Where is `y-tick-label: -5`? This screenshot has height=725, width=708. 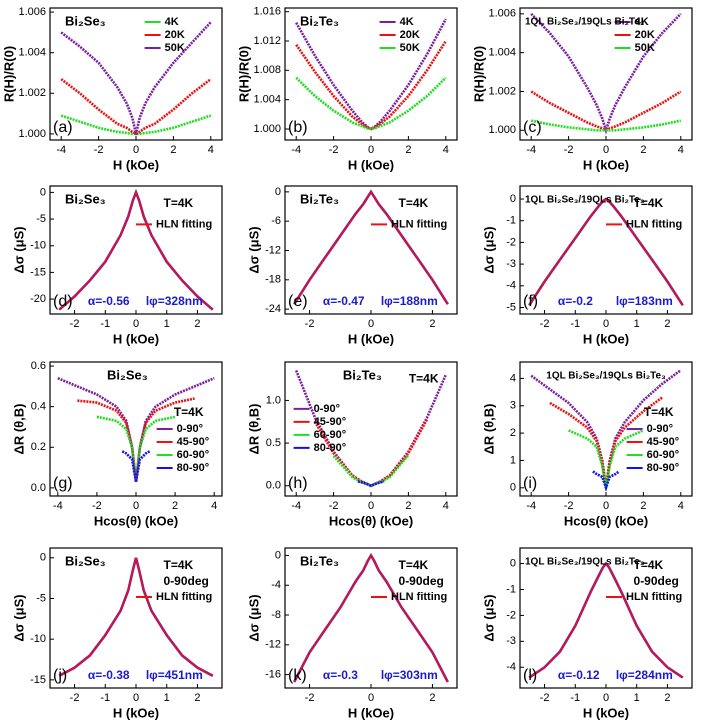
y-tick-label: -5 is located at coordinates (511, 307).